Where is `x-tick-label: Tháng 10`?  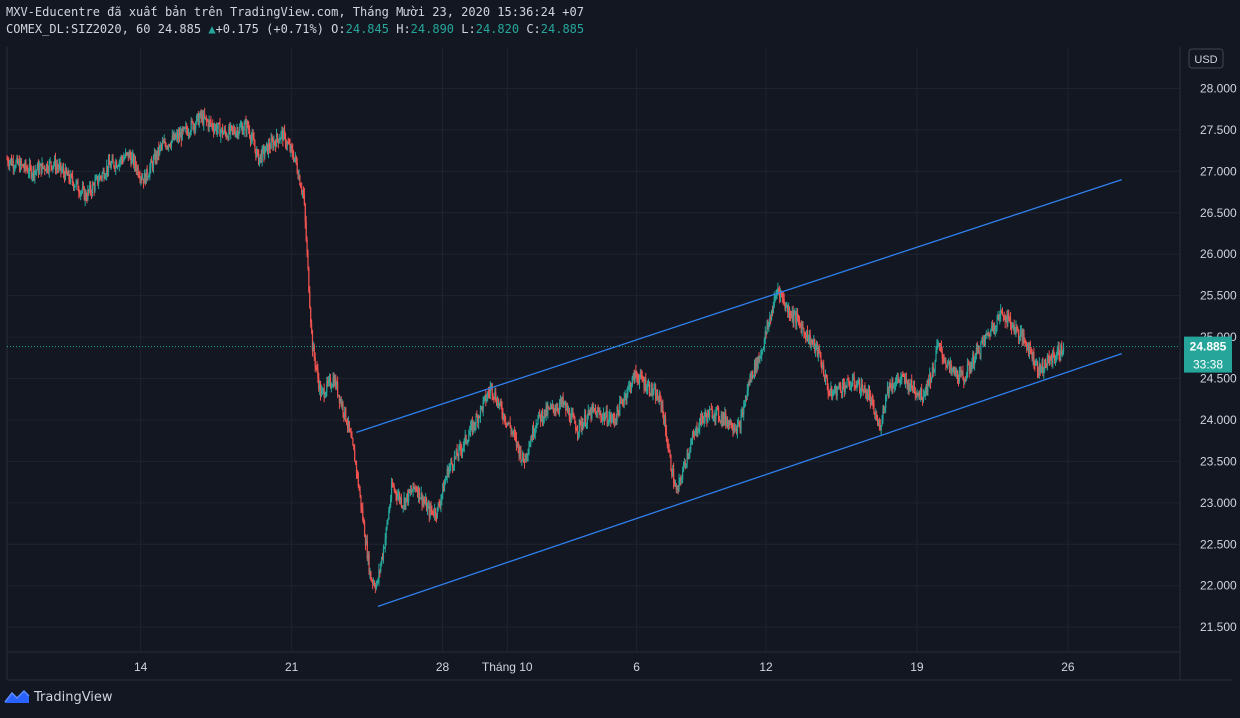 x-tick-label: Tháng 10 is located at coordinates (507, 667).